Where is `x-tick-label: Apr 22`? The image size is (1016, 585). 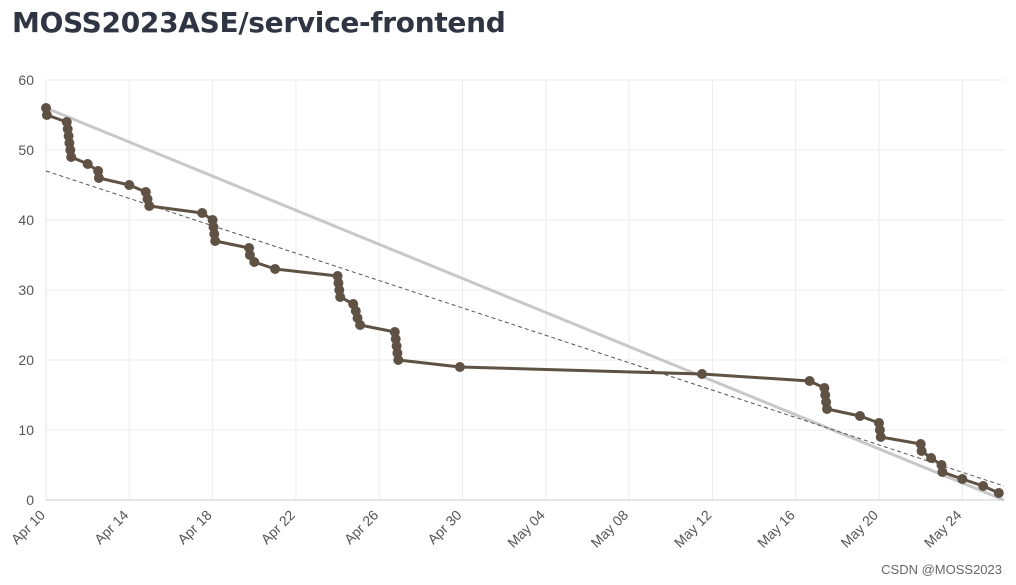 x-tick-label: Apr 22 is located at coordinates (278, 527).